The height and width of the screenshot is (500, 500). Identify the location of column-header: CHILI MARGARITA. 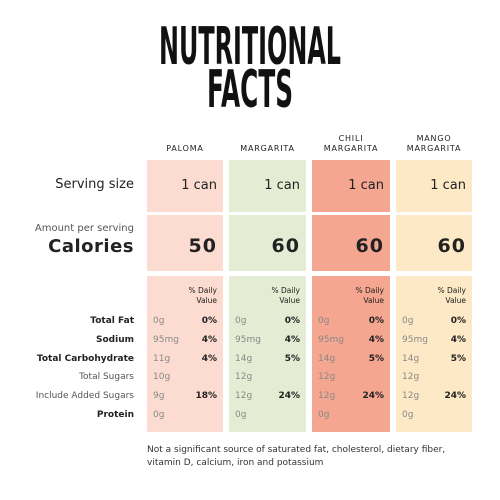
(351, 143).